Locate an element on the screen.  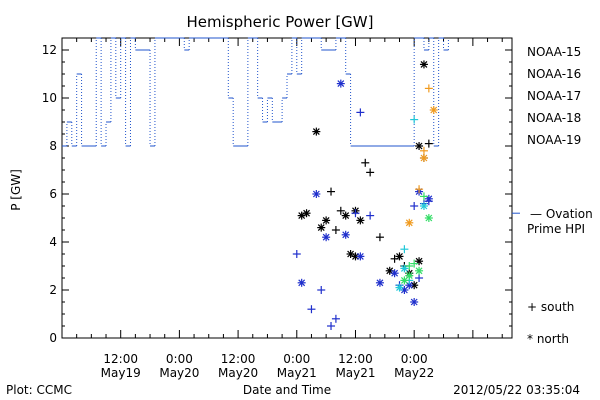
x-tick-date-label: May22 is located at coordinates (414, 373).